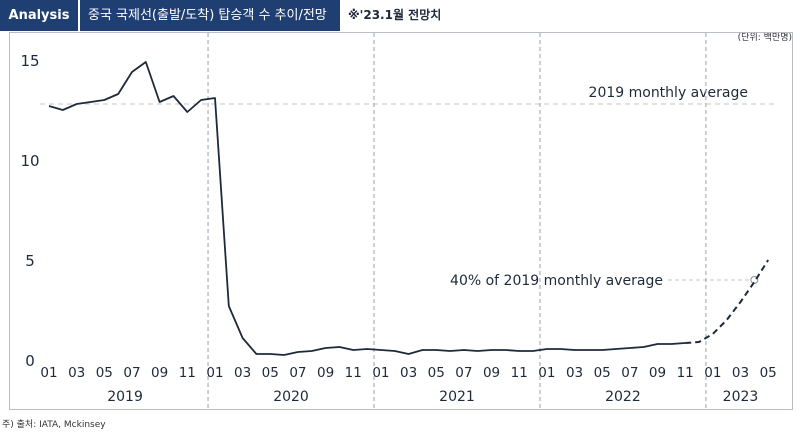  What do you see at coordinates (741, 397) in the screenshot?
I see `year-label: 2023` at bounding box center [741, 397].